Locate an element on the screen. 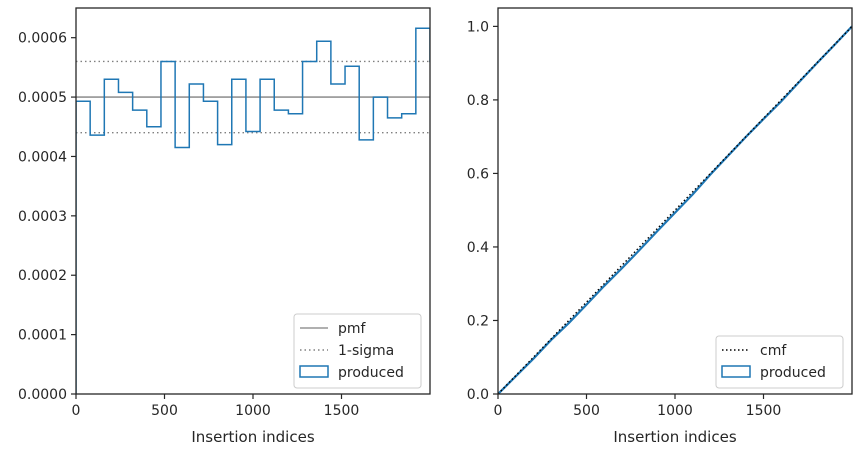 This screenshot has height=453, width=861. pmf-y-tick-label: 0.0004 is located at coordinates (42, 157).